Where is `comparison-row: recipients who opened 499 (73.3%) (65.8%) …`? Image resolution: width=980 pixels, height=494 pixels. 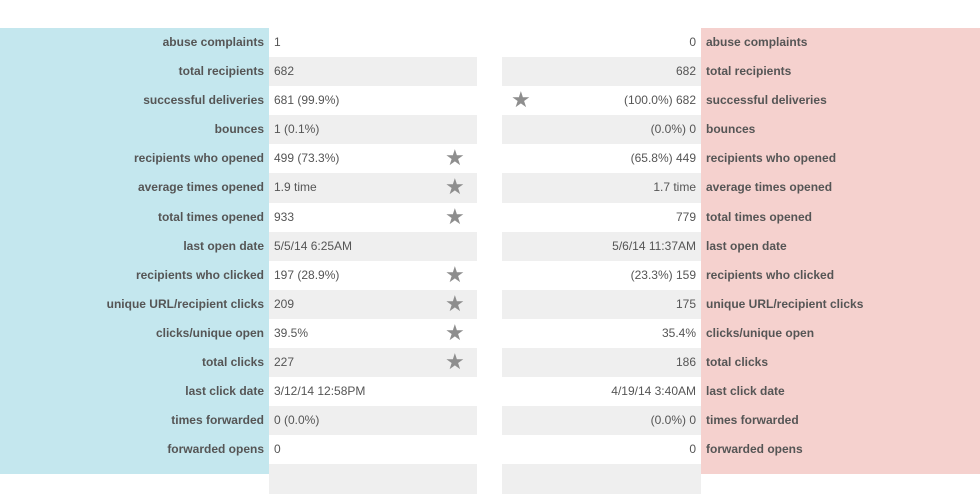 comparison-row: recipients who opened 499 (73.3%) (65.8%) … is located at coordinates (490, 158).